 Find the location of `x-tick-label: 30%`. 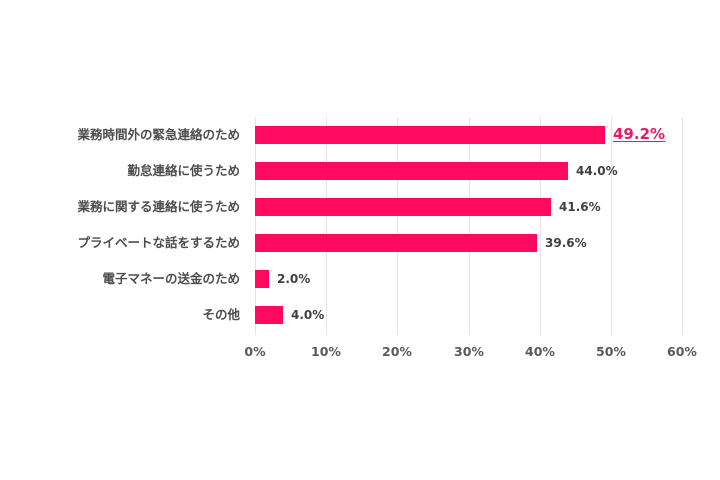

x-tick-label: 30% is located at coordinates (469, 351).